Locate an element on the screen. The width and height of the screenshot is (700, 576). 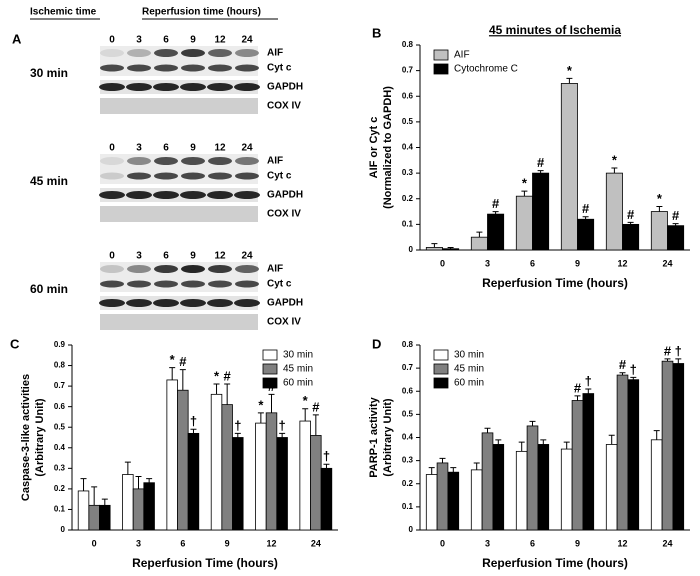
x-tick-label: 3 is located at coordinates (487, 543).